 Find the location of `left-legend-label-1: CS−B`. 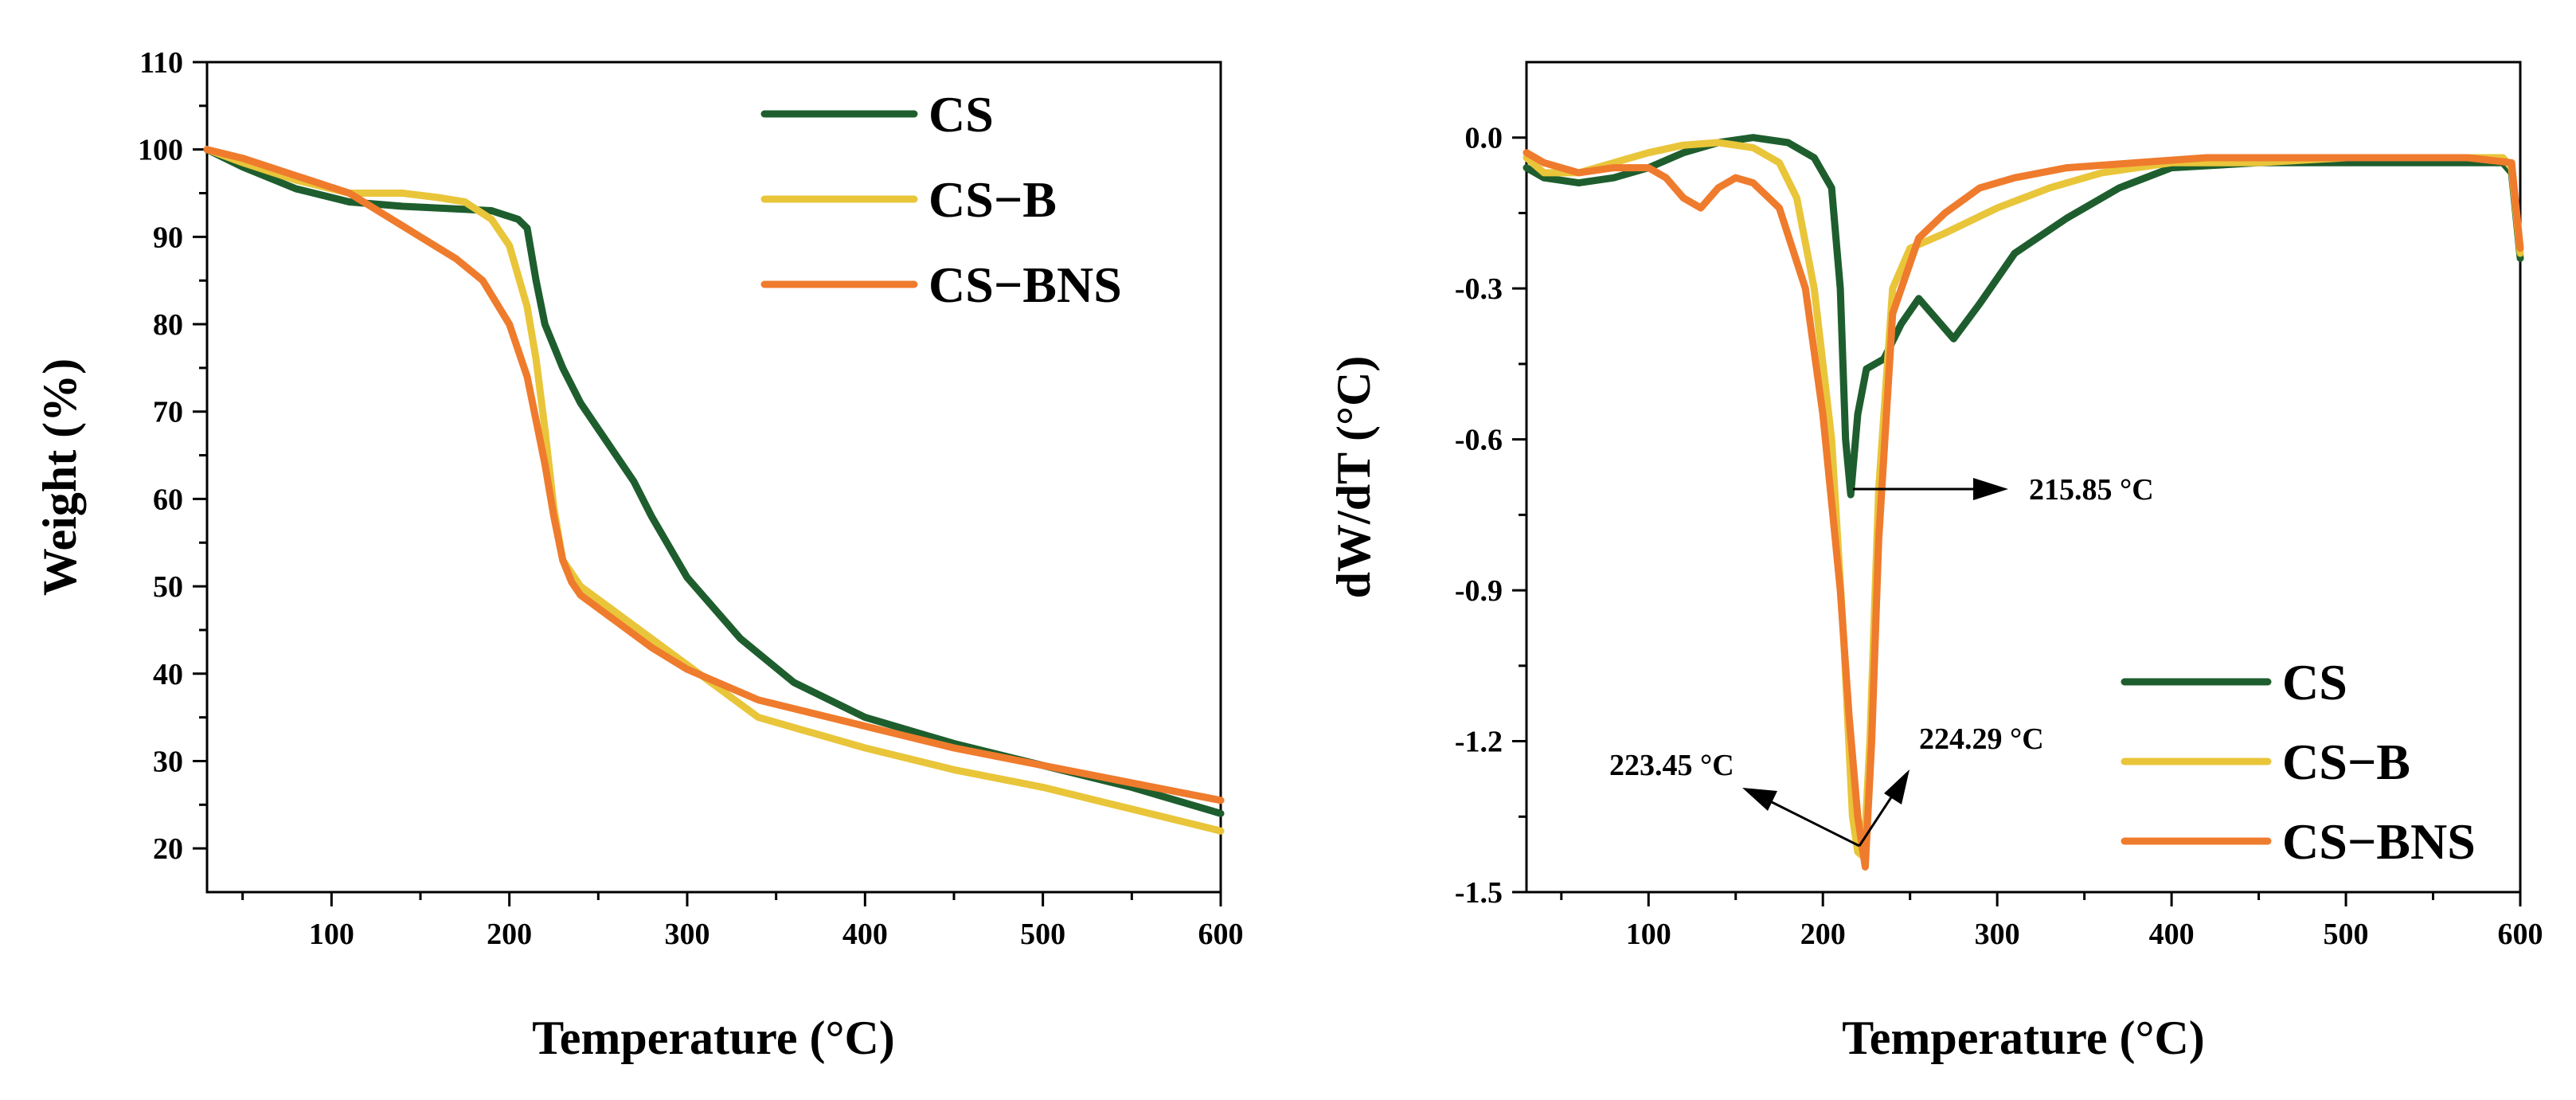

left-legend-label-1: CS−B is located at coordinates (992, 199).